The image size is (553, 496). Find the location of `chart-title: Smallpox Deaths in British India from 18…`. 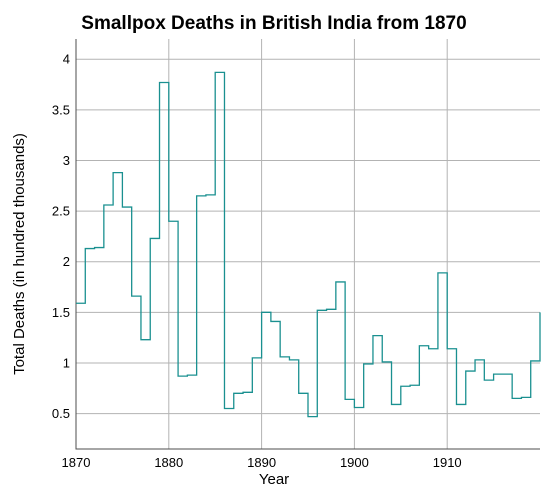

chart-title: Smallpox Deaths in British India from 18… is located at coordinates (273, 23).